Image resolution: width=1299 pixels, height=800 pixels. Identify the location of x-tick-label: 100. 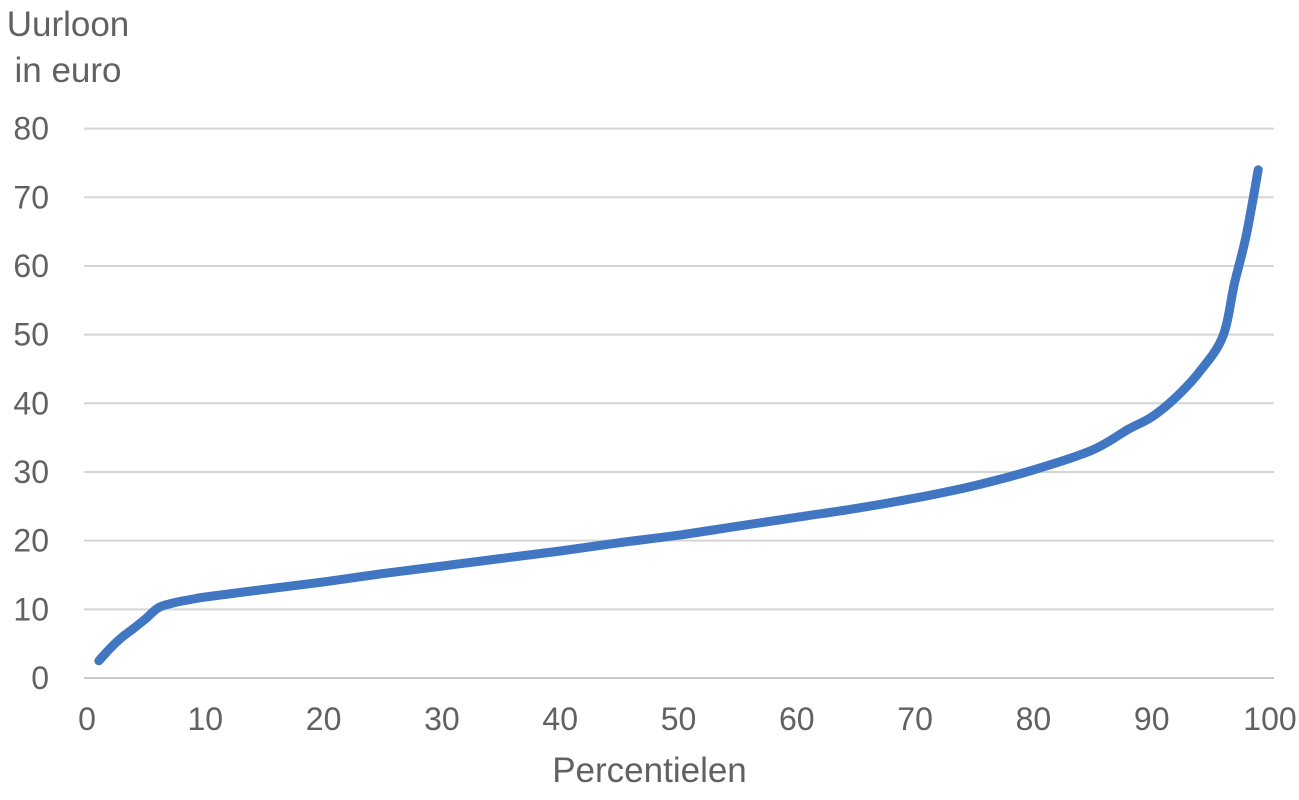
(1269, 719).